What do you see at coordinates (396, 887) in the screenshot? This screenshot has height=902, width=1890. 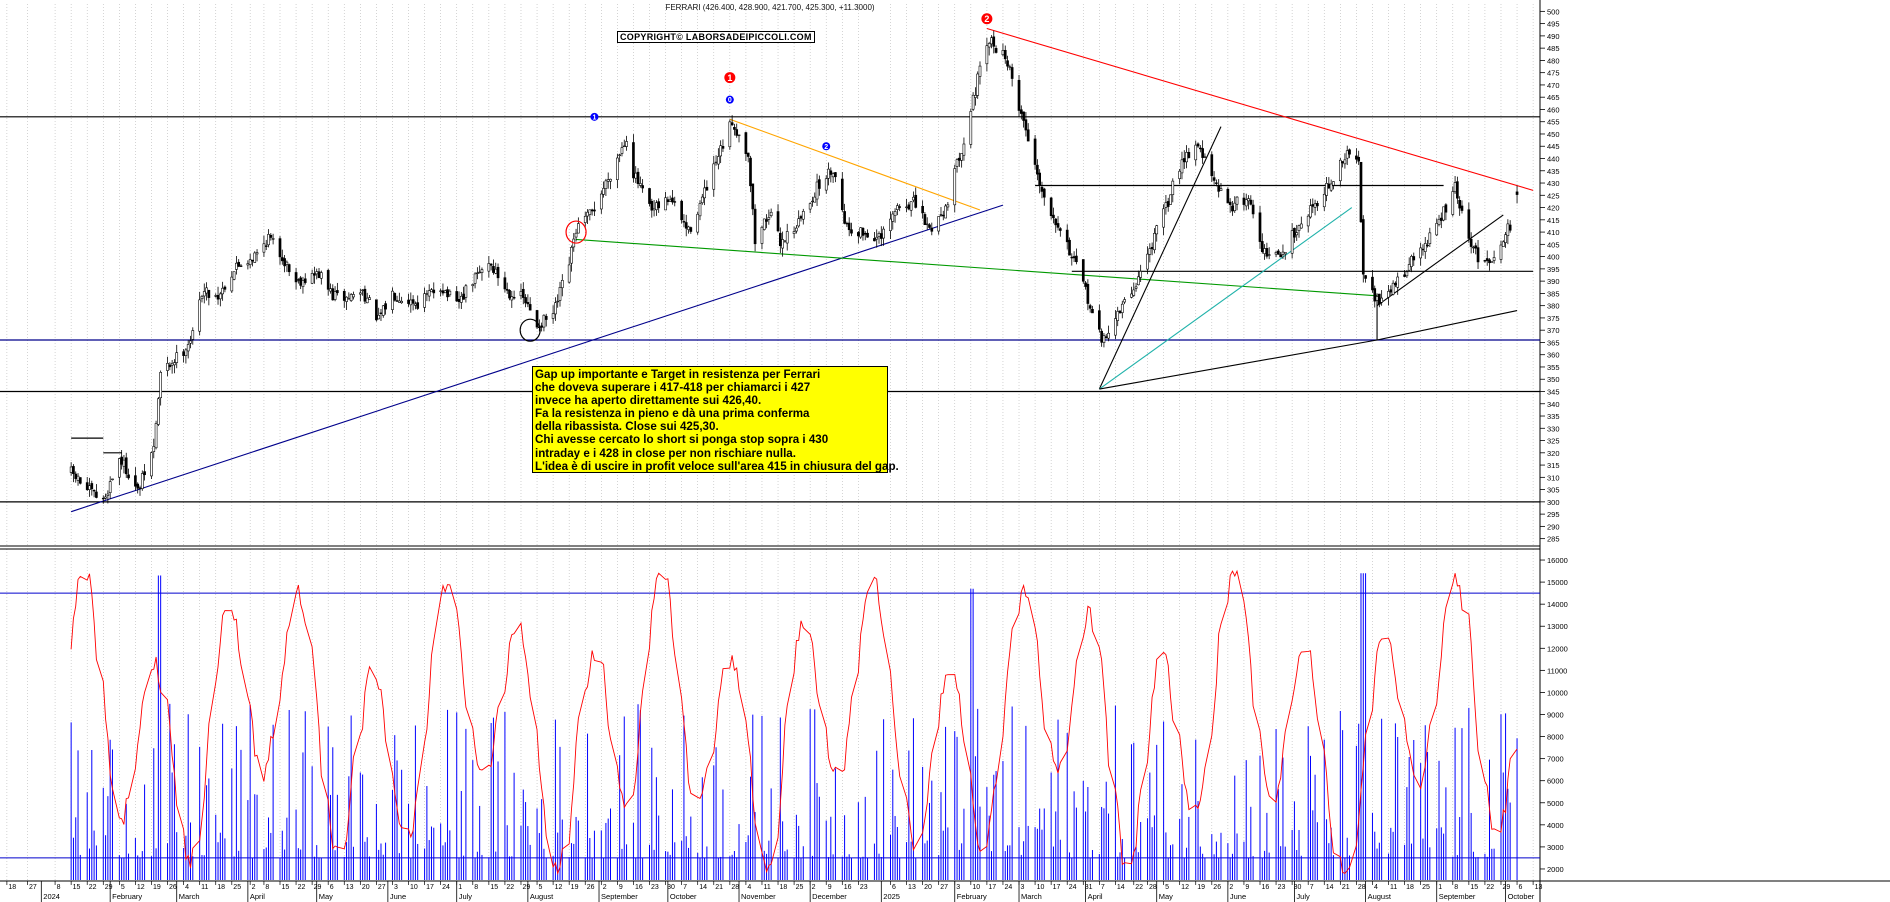 I see `day-tick-label: 3` at bounding box center [396, 887].